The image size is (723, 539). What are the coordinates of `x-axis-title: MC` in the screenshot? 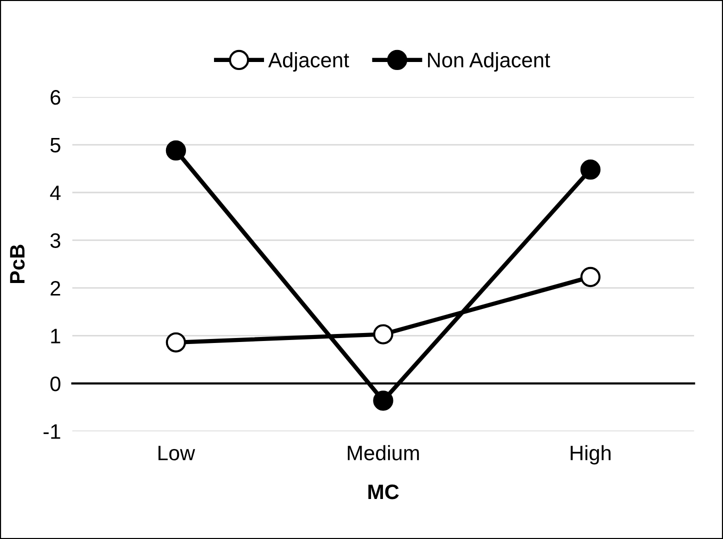 It's located at (383, 492).